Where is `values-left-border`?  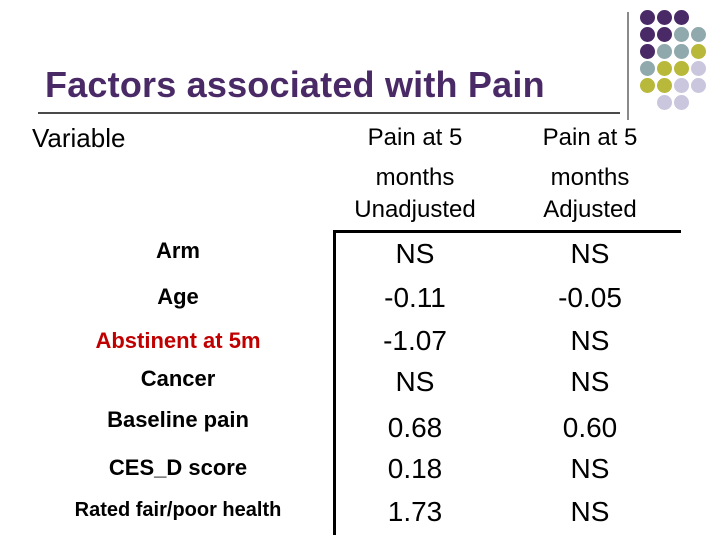
values-left-border is located at coordinates (334, 382).